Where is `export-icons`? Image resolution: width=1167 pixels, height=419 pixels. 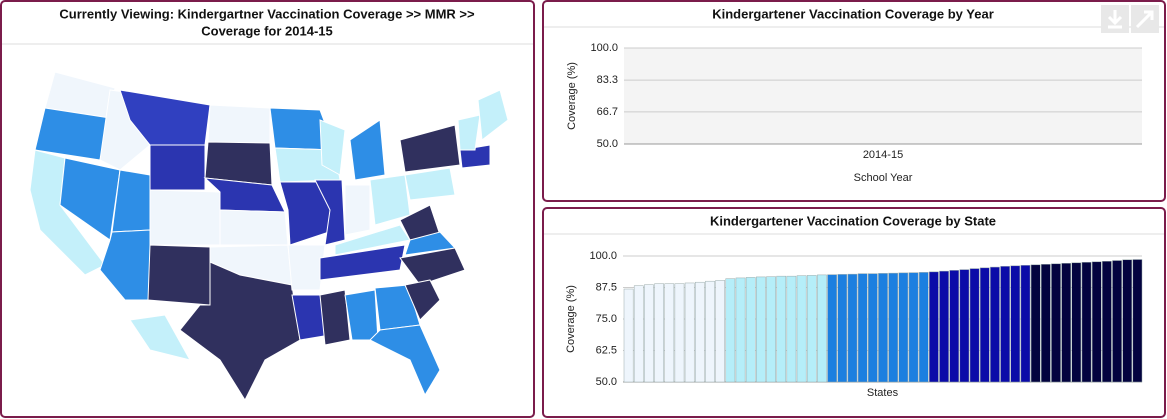
export-icons is located at coordinates (1130, 19).